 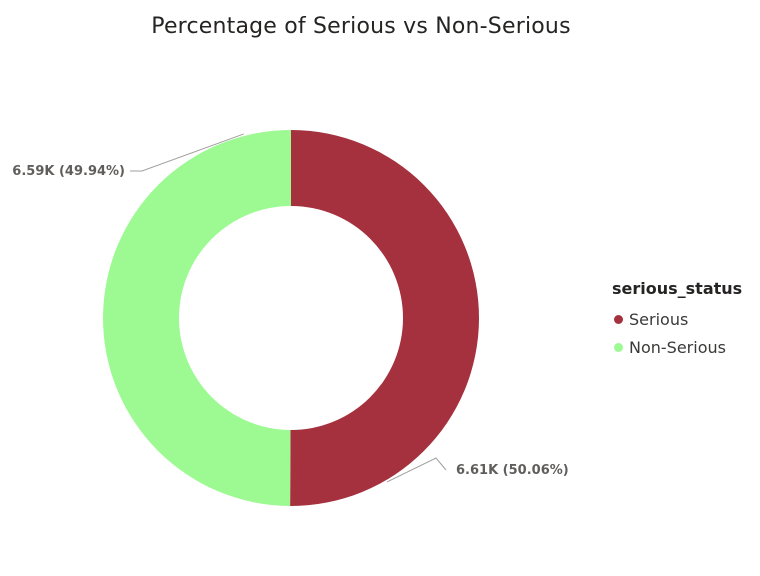 What do you see at coordinates (187, 152) in the screenshot?
I see `leader-line-non-serious` at bounding box center [187, 152].